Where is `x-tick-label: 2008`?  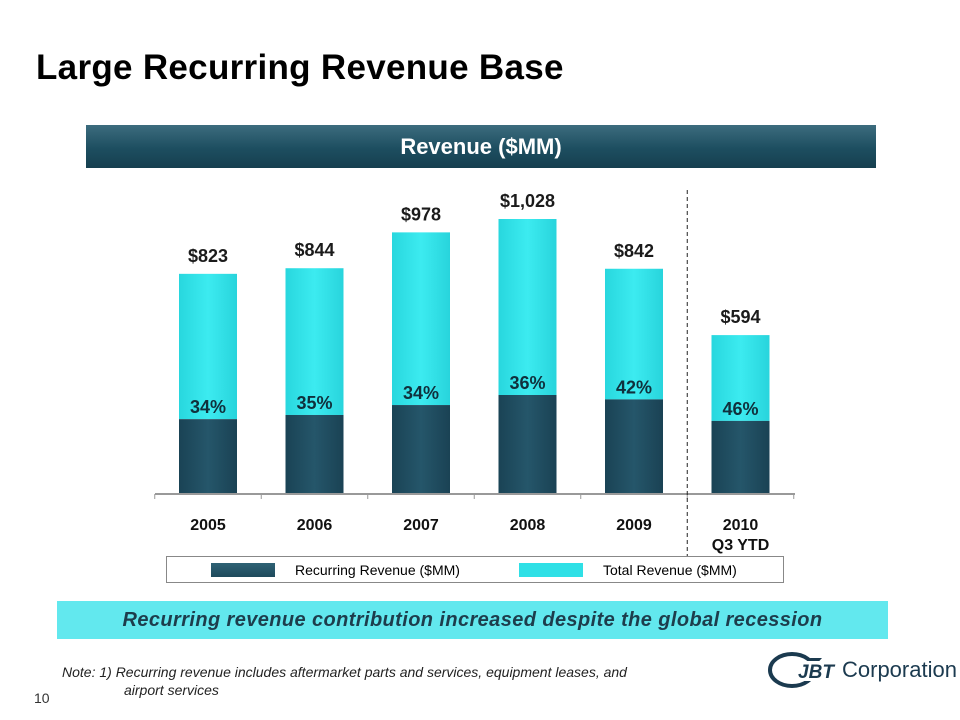
x-tick-label: 2008 is located at coordinates (528, 525).